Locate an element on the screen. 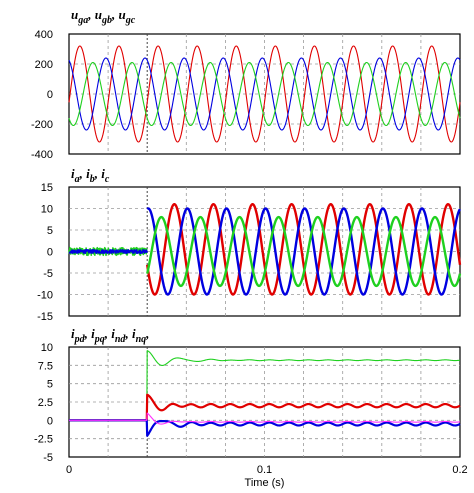  y-tick-label: -15 is located at coordinates (45, 317).